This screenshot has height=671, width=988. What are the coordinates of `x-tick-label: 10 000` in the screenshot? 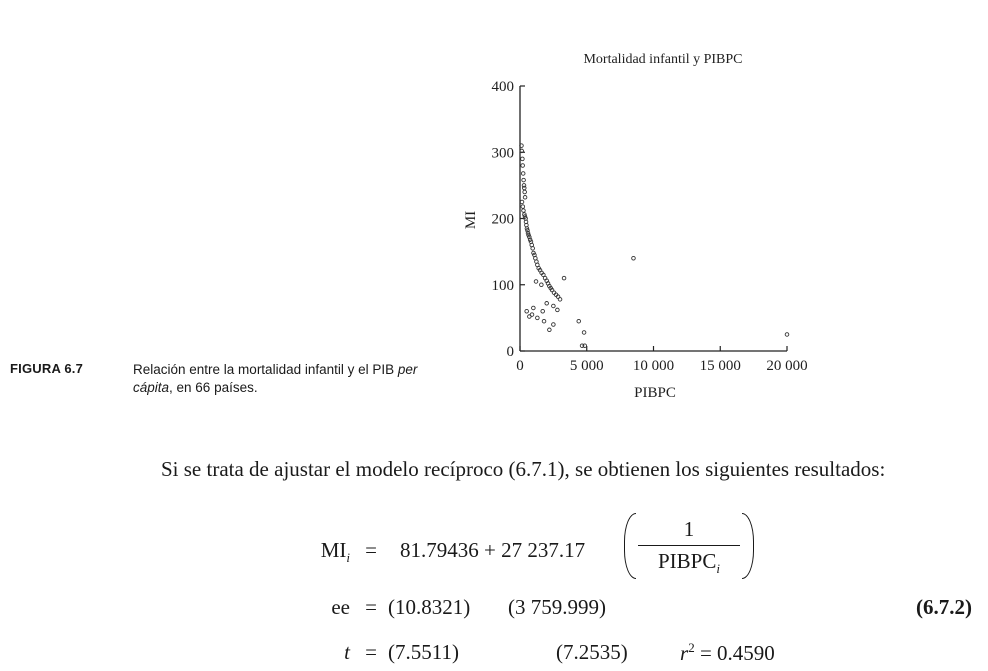 It's located at (653, 366).